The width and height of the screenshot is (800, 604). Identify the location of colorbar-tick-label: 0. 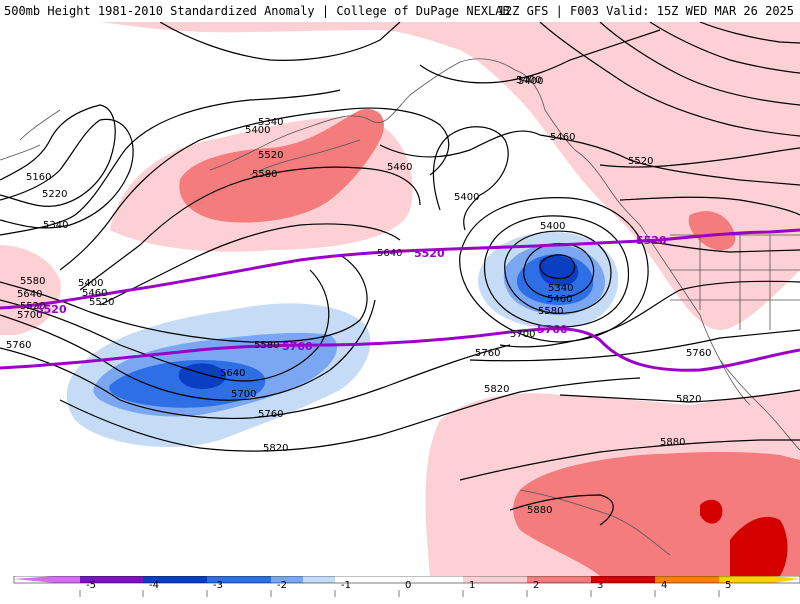
(408, 585).